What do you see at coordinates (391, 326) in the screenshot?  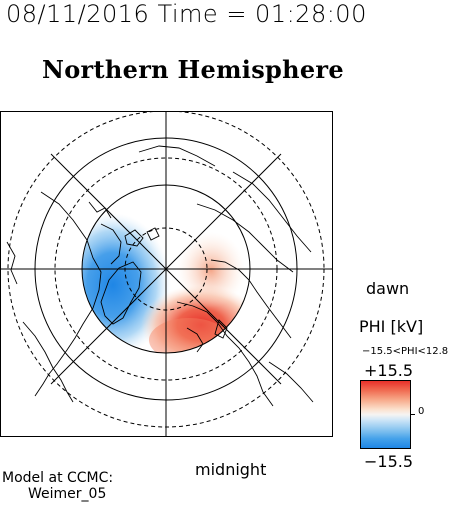 I see `colorbar-title: PHI [kV]` at bounding box center [391, 326].